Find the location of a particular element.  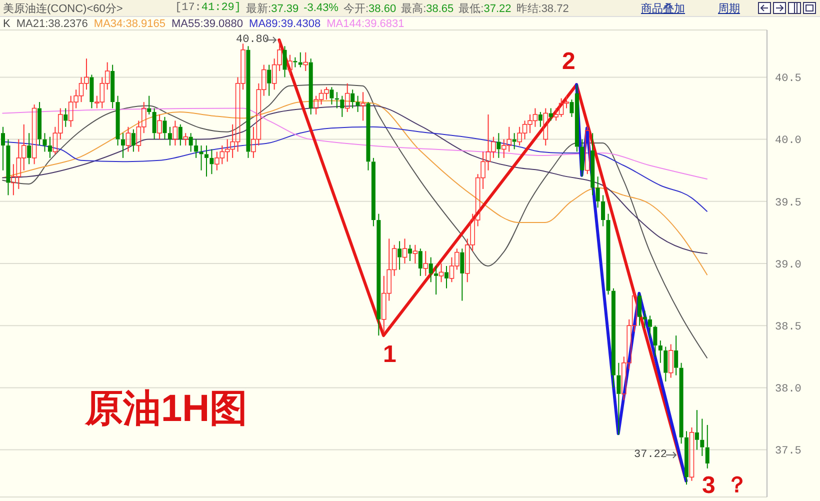

text: 昨结:38.72 is located at coordinates (542, 8).